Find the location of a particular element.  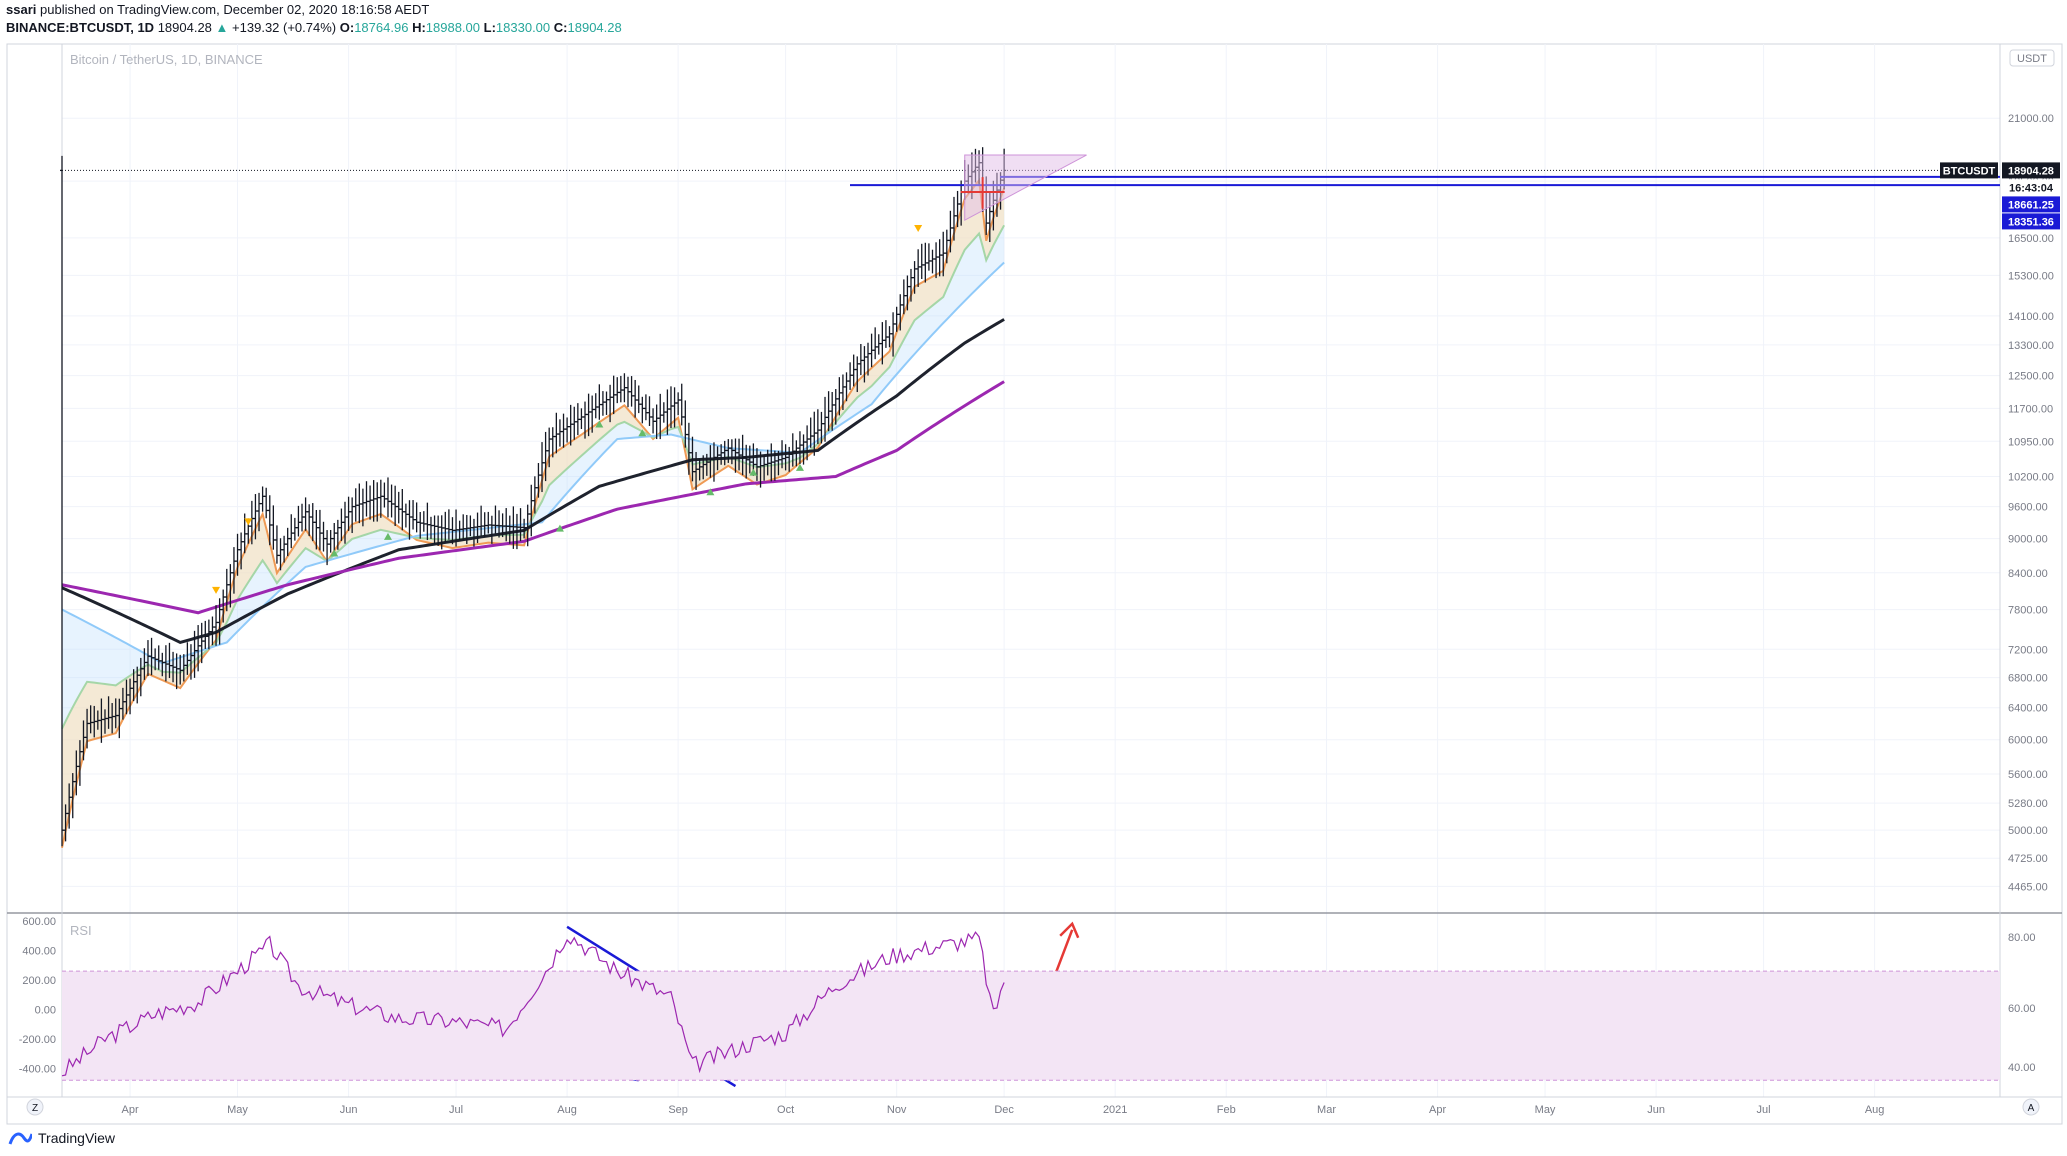

currency-badge is located at coordinates (2032, 58).